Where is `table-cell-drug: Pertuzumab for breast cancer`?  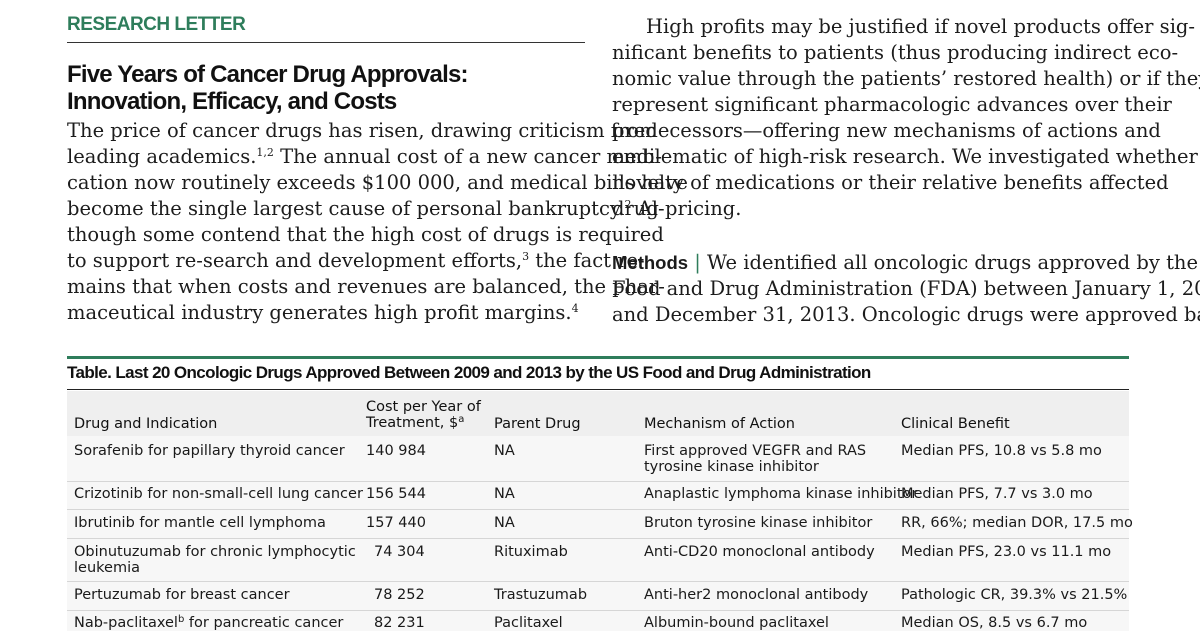
table-cell-drug: Pertuzumab for breast cancer is located at coordinates (182, 595).